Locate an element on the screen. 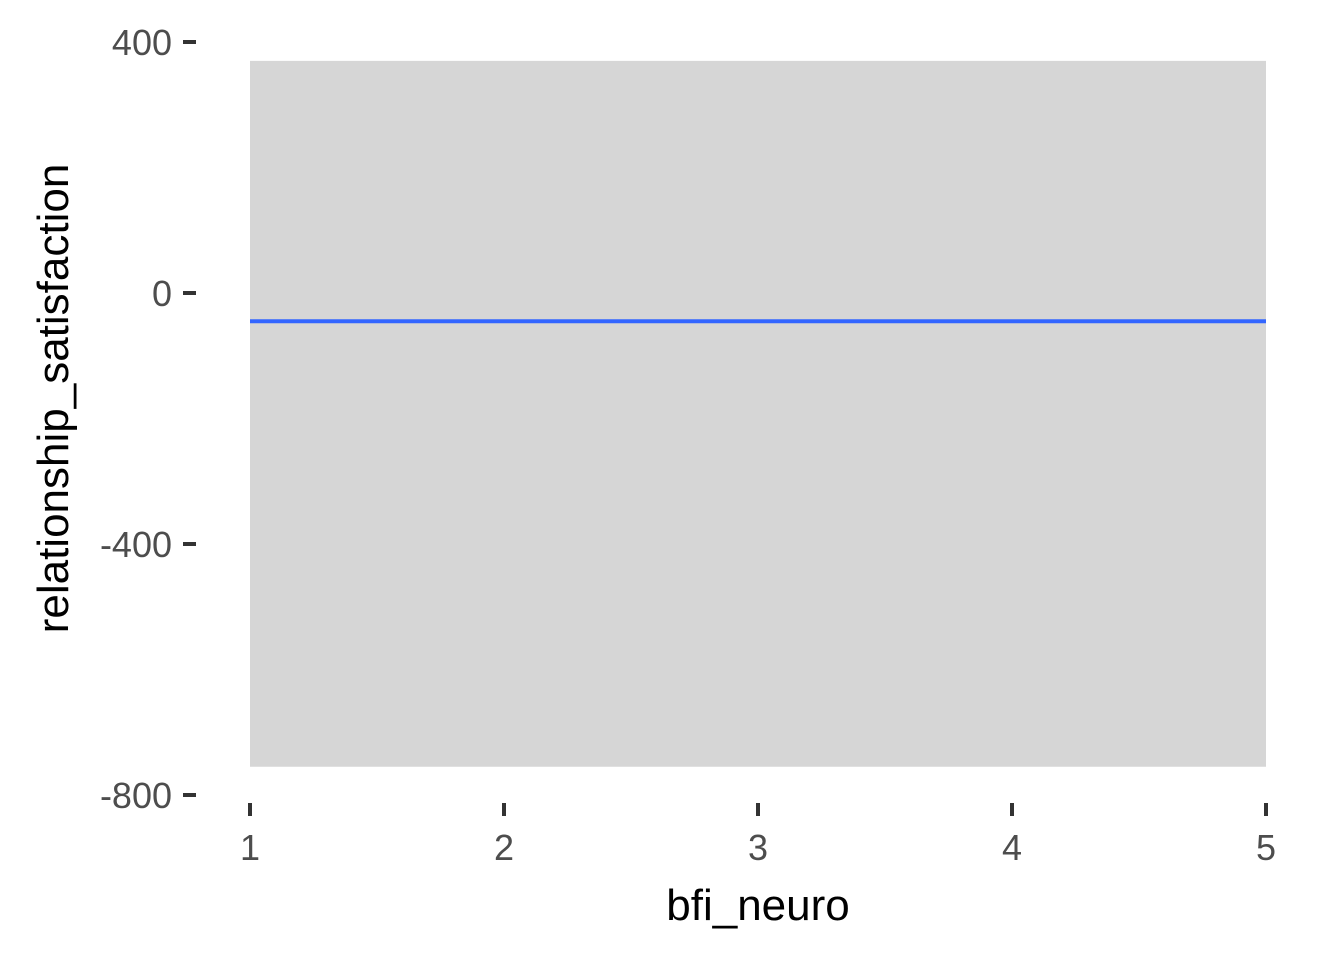 This screenshot has width=1344, height=965. y-tick-label: 0 is located at coordinates (162, 293).